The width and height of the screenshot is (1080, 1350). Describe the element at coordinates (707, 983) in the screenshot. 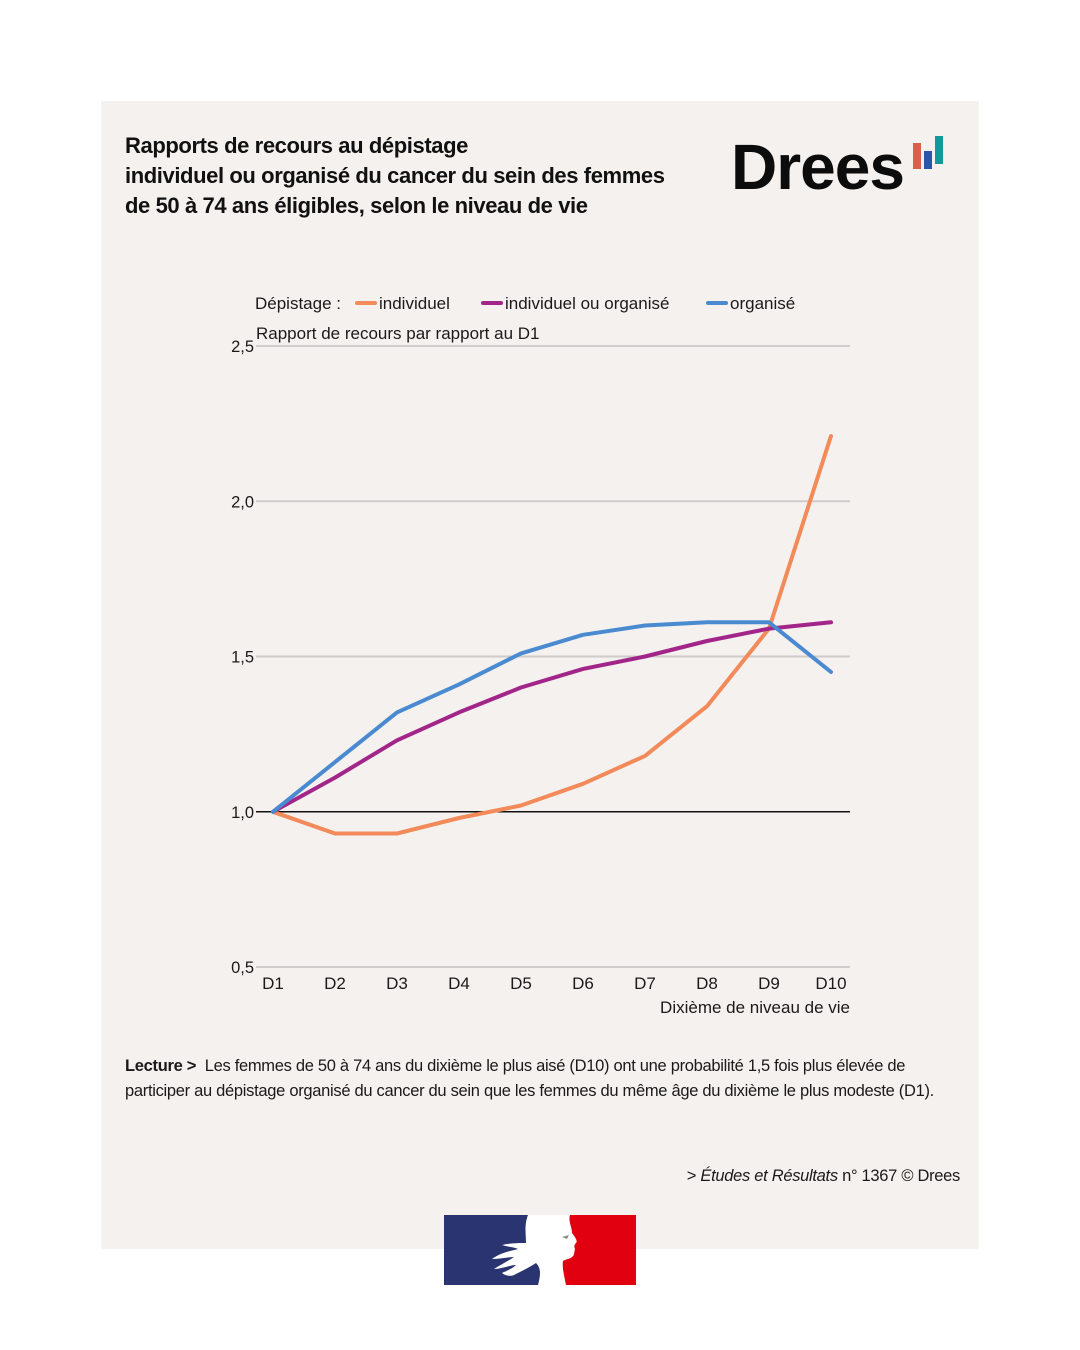

I see `x-tick-label: D8` at that location.